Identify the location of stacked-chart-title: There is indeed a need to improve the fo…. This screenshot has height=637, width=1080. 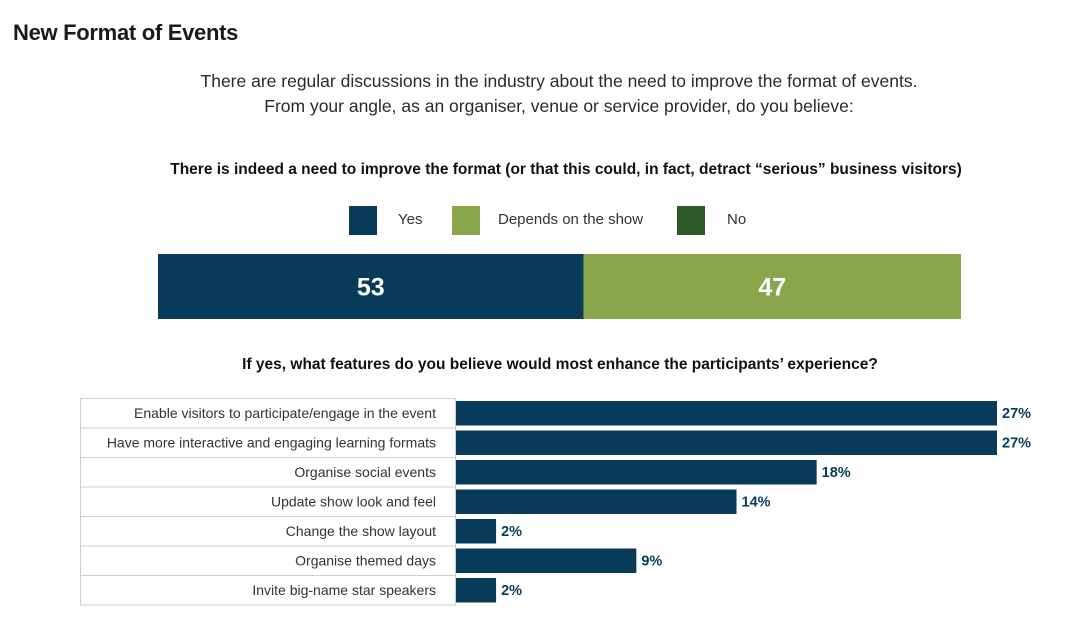
(566, 169).